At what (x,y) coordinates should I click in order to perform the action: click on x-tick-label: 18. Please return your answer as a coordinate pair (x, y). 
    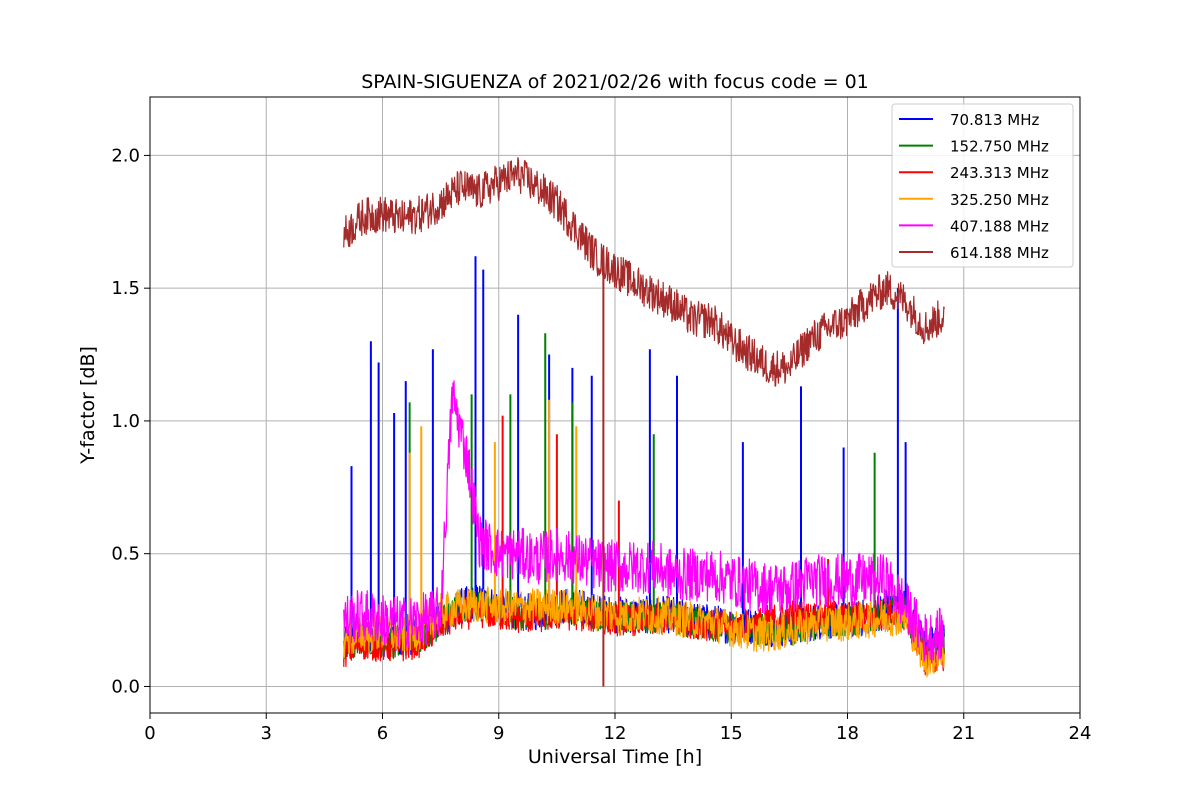
    Looking at the image, I should click on (847, 733).